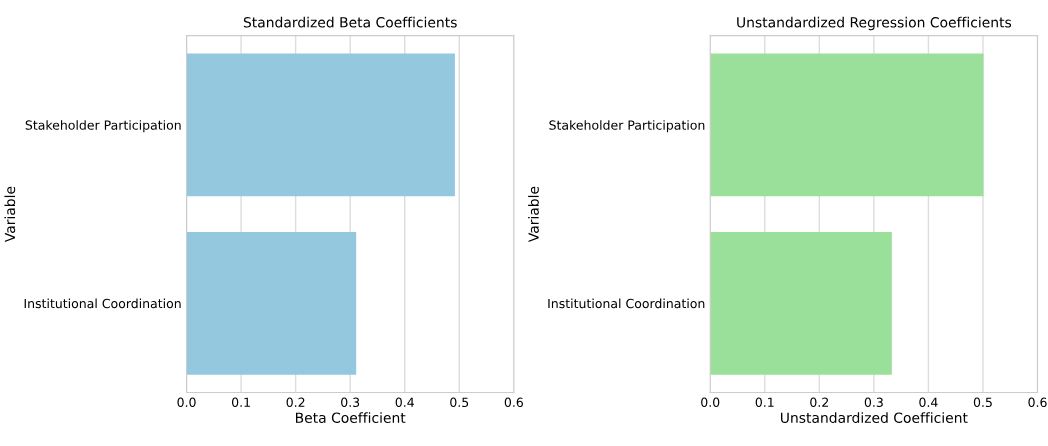  Describe the element at coordinates (874, 23) in the screenshot. I see `chart-title: Unstandardized Regression Coefficients` at that location.